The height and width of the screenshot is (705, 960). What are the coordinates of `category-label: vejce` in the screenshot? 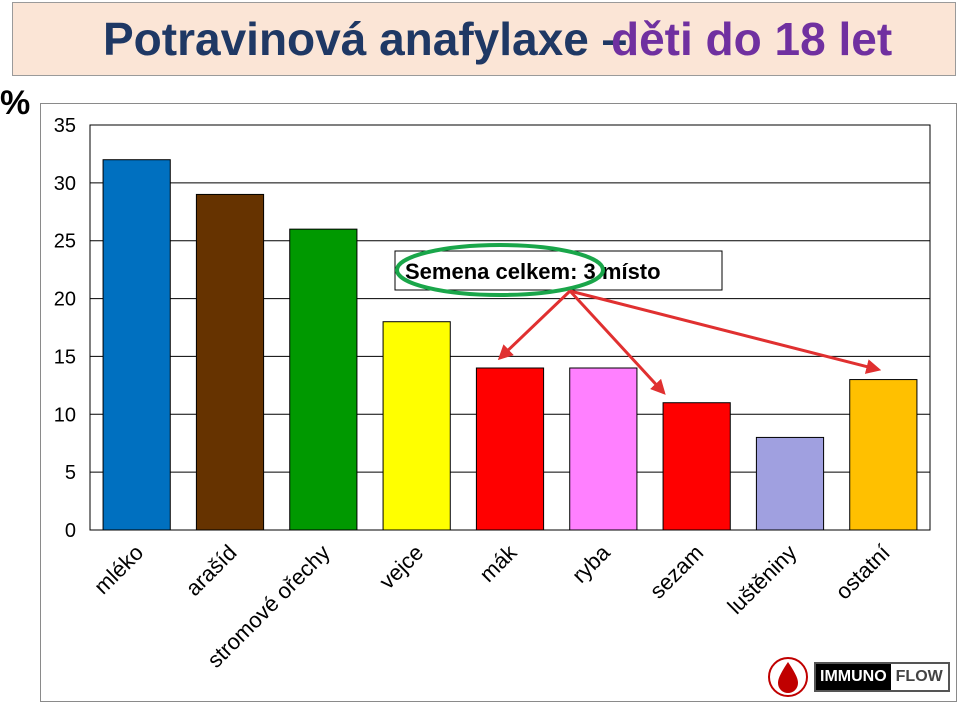 It's located at (401, 567).